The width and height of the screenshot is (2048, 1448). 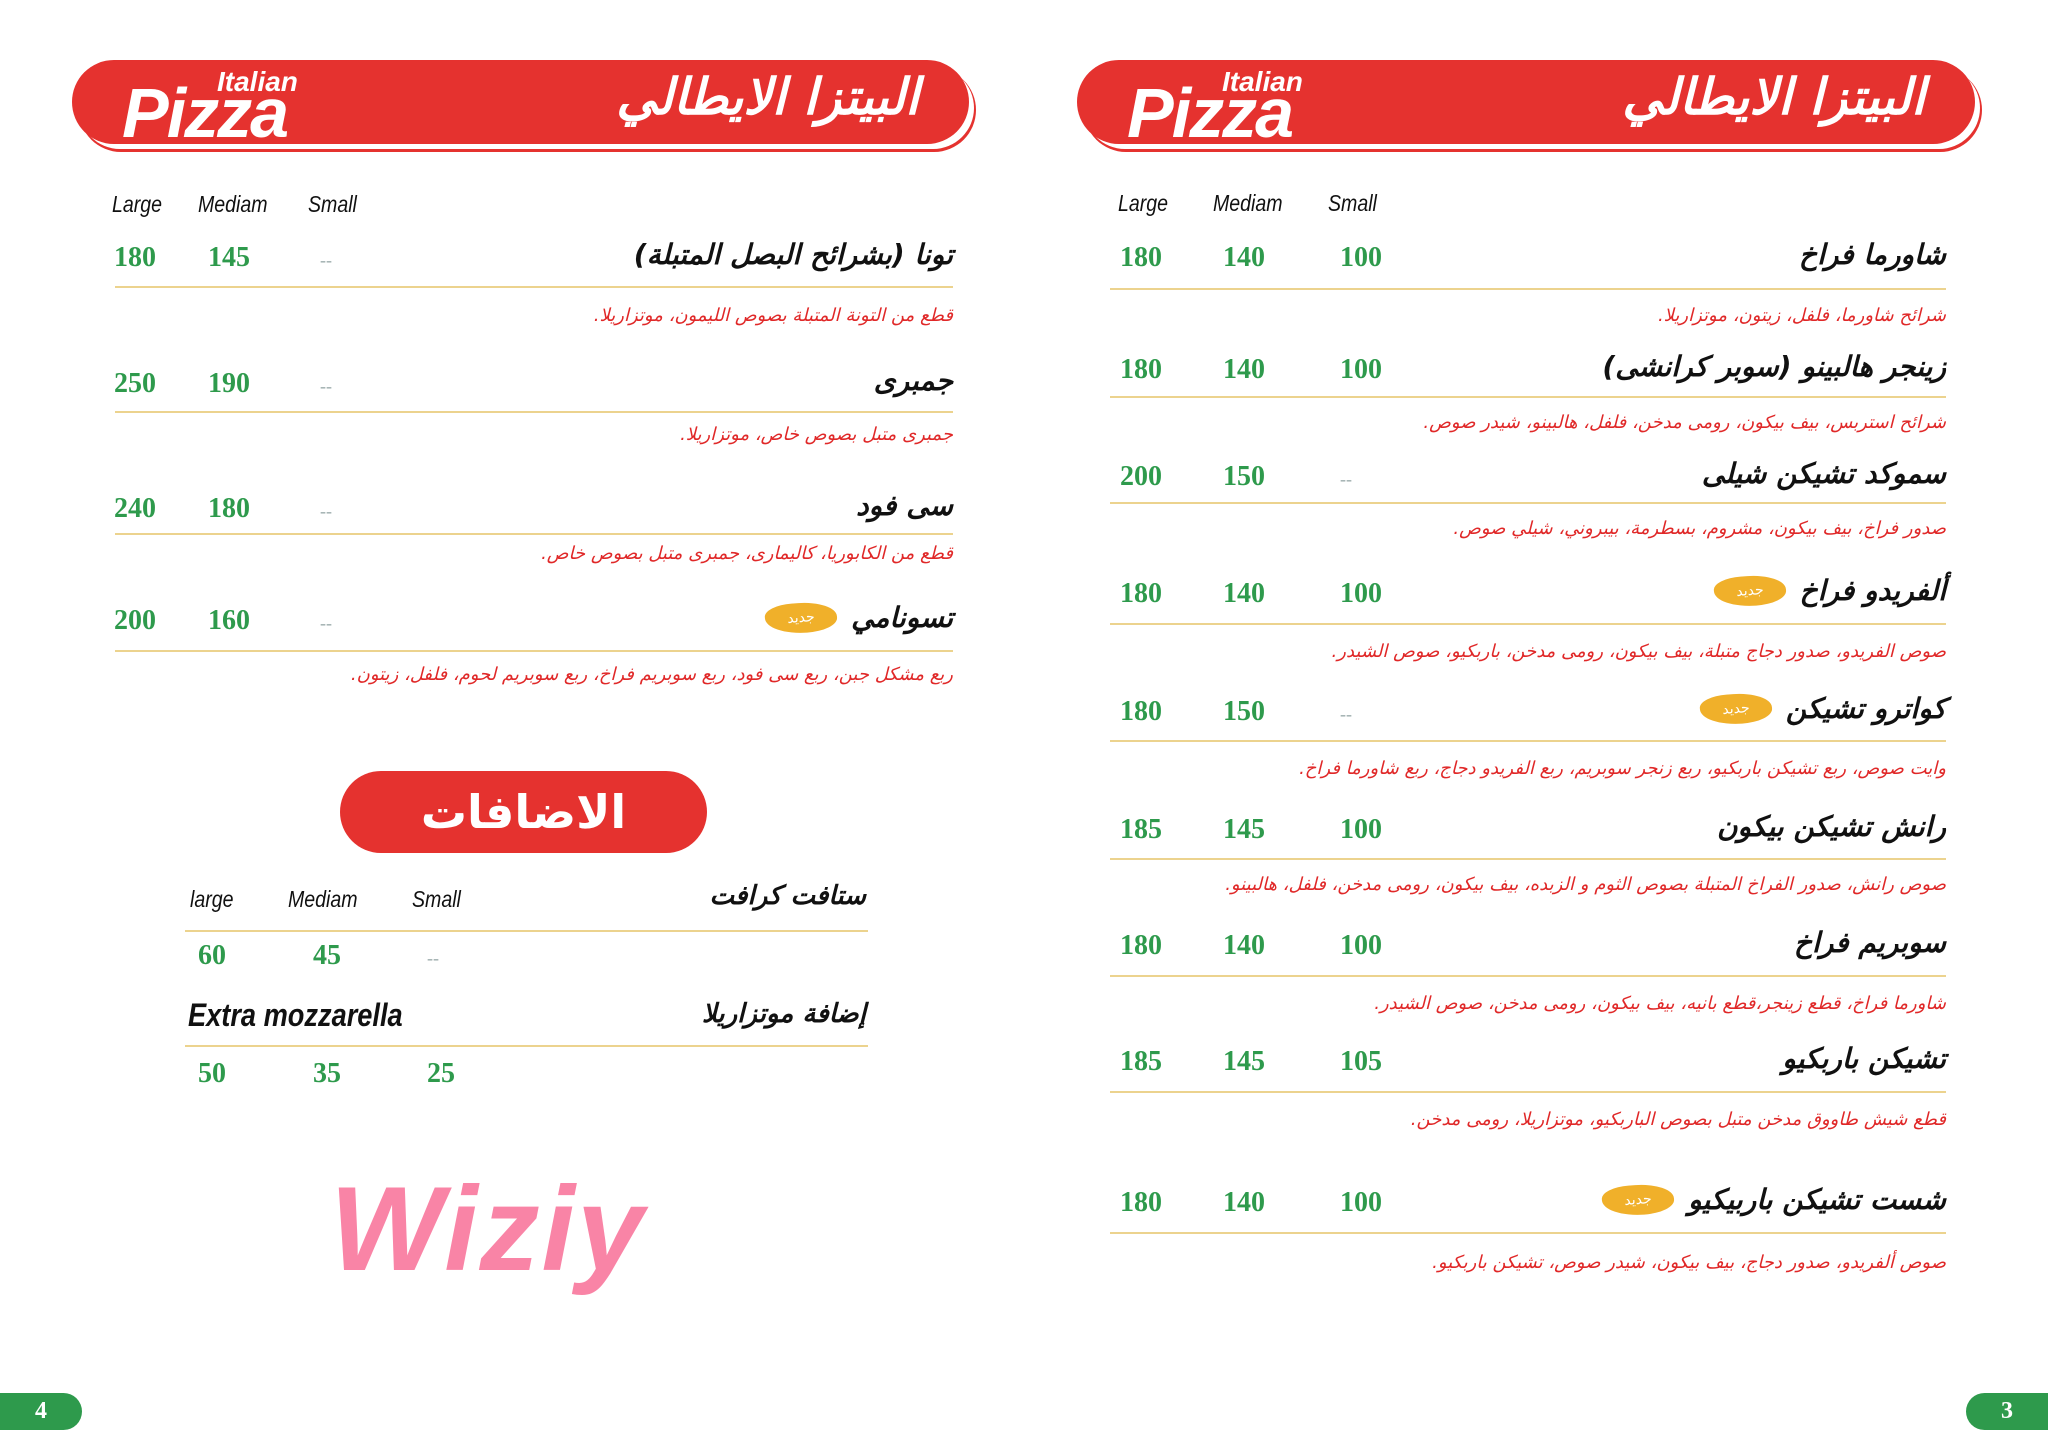 I want to click on right-header-banner: Italian Pizza البيتزا الايطالي, so click(x=1526, y=104).